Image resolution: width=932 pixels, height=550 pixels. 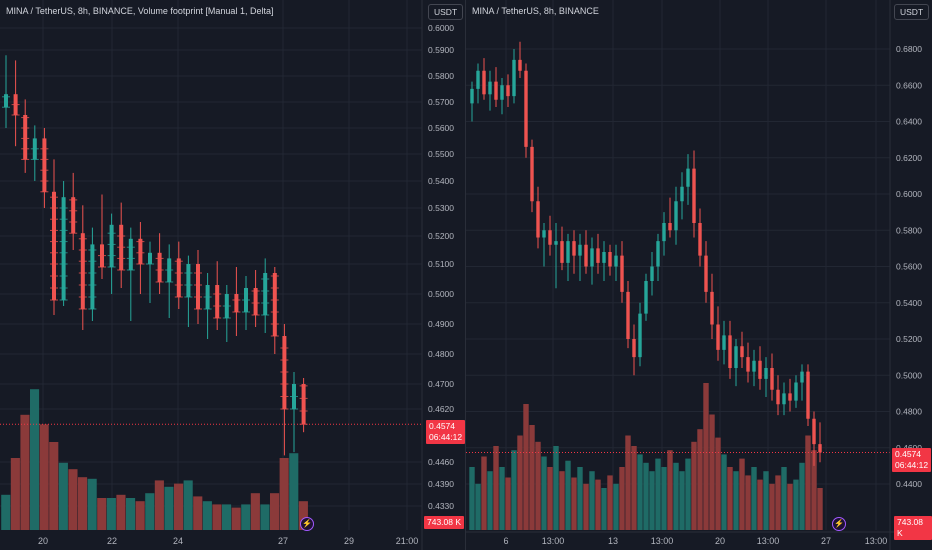 I want to click on right-last-price-label: 0.4574 06:44:12, so click(x=912, y=460).